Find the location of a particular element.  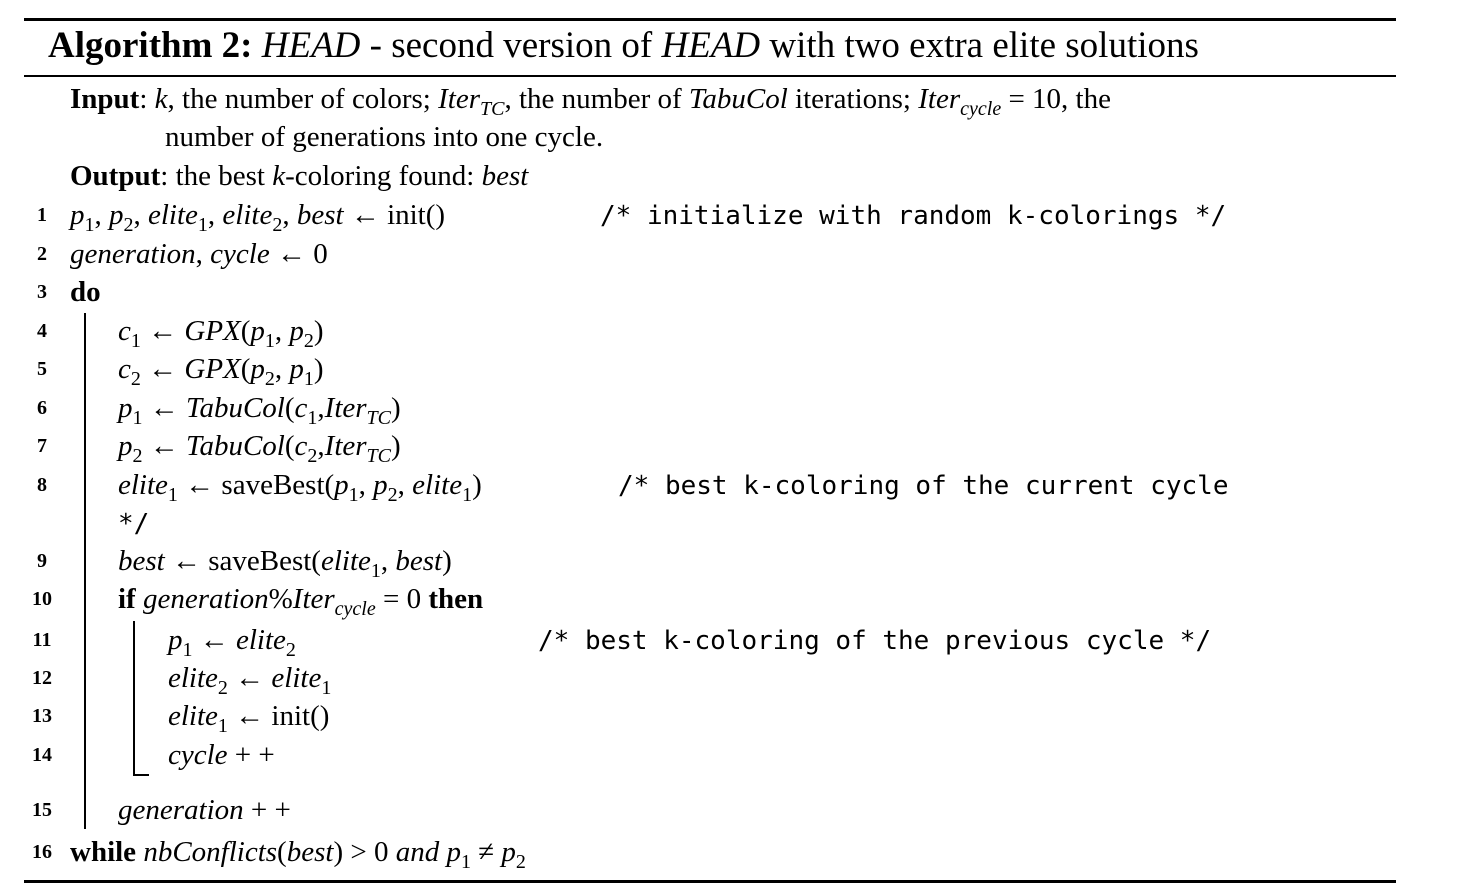

line-number: 4 is located at coordinates (42, 331).